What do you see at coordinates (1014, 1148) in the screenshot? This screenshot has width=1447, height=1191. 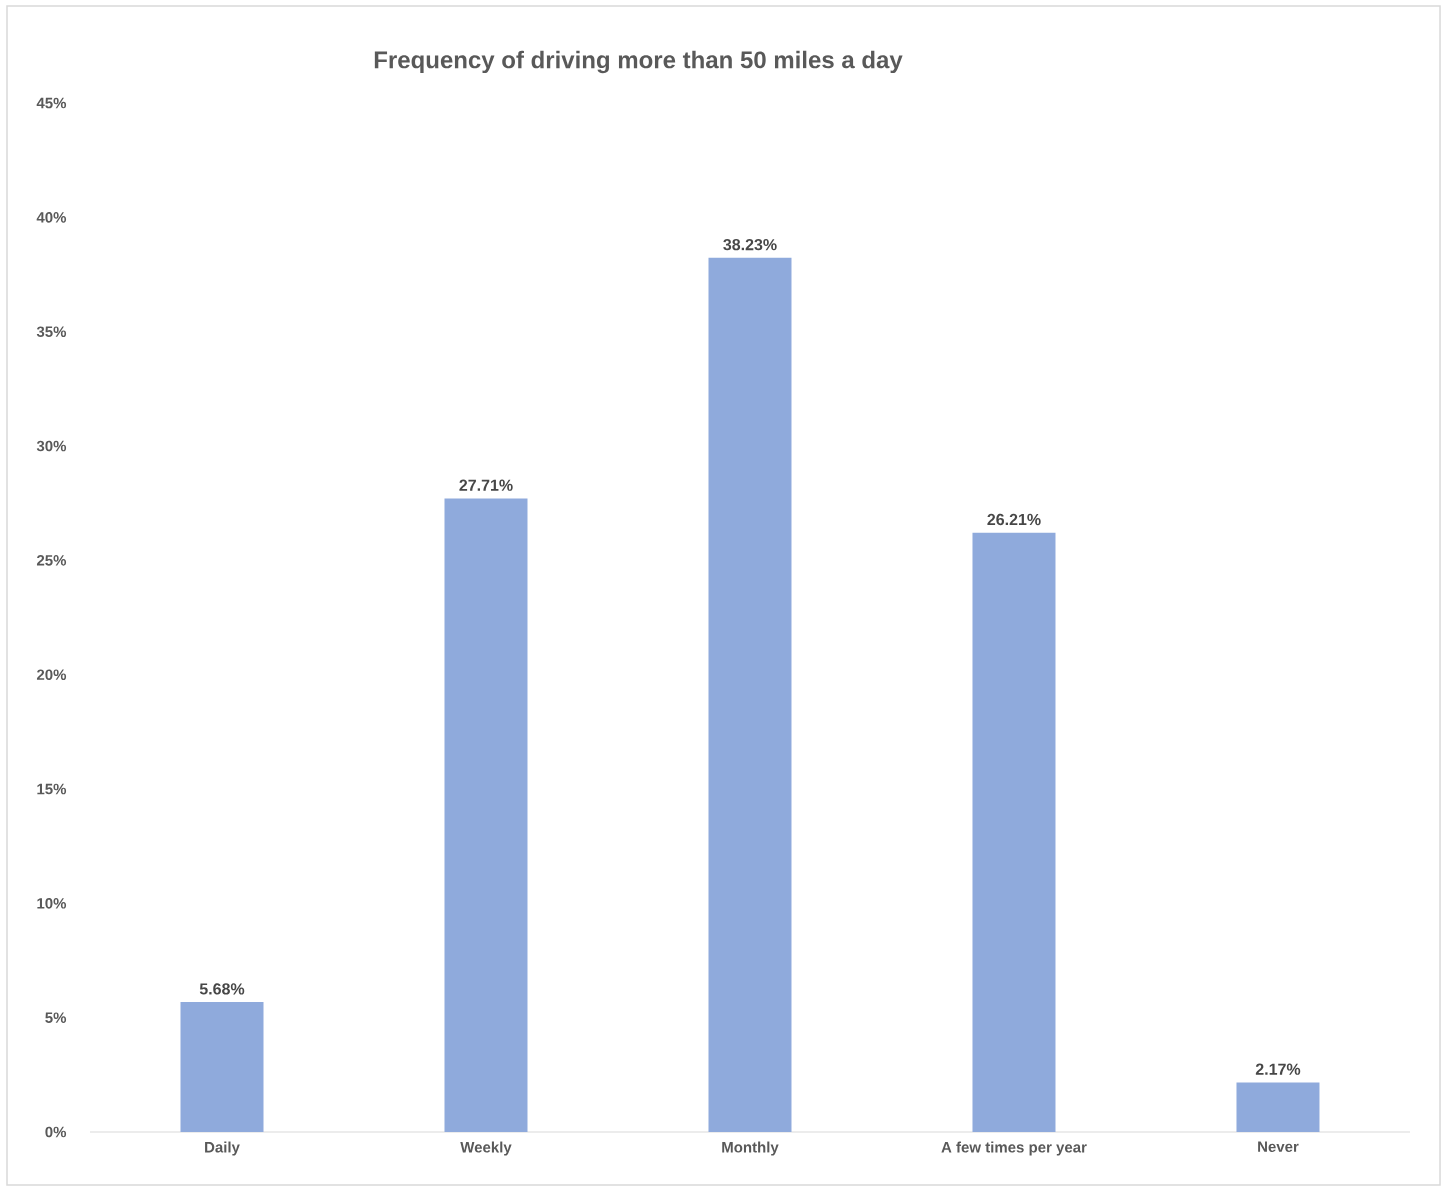 I see `x-tick-label: A few times per year` at bounding box center [1014, 1148].